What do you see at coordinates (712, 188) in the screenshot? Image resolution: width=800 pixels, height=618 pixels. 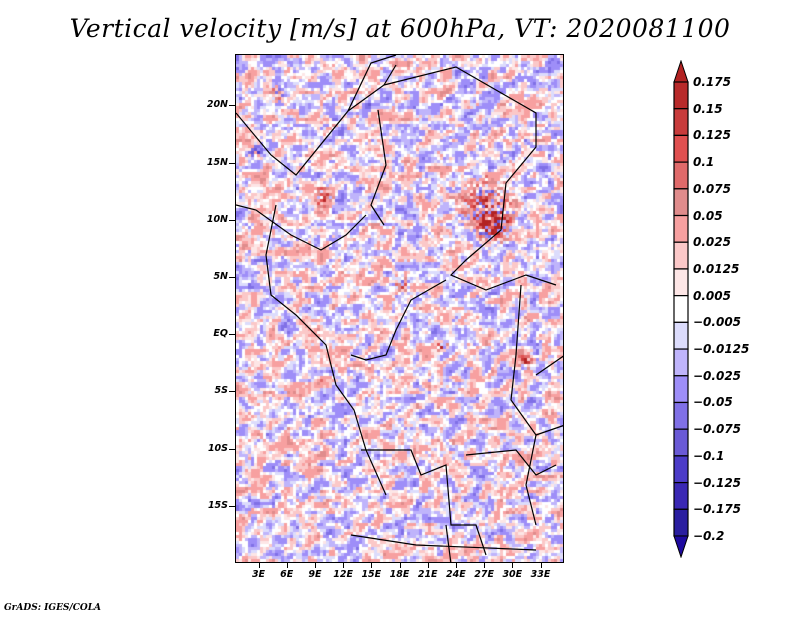 I see `colorbar-label: 0.075` at bounding box center [712, 188].